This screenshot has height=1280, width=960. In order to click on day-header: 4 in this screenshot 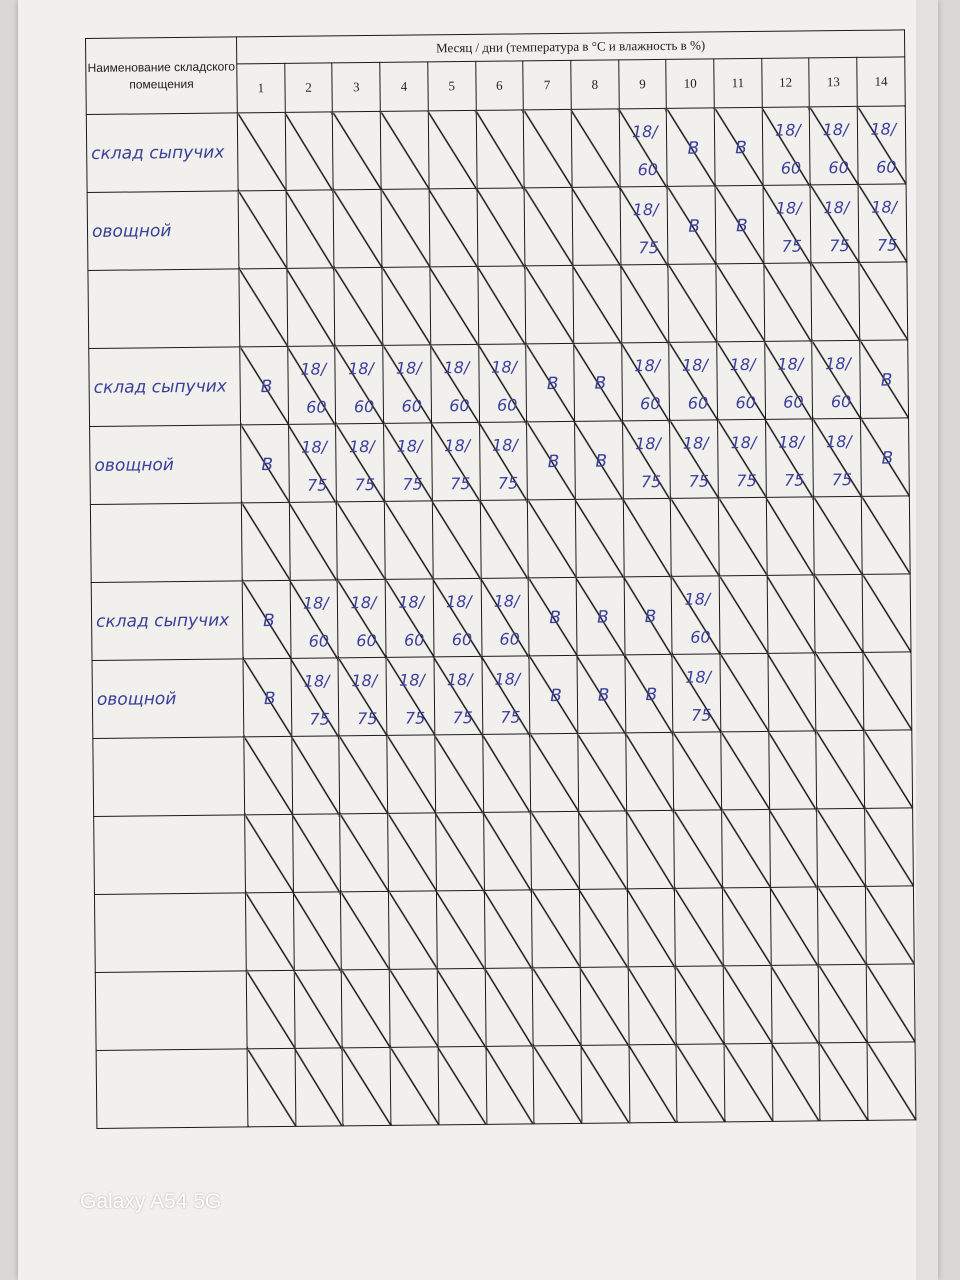, I will do `click(404, 86)`.